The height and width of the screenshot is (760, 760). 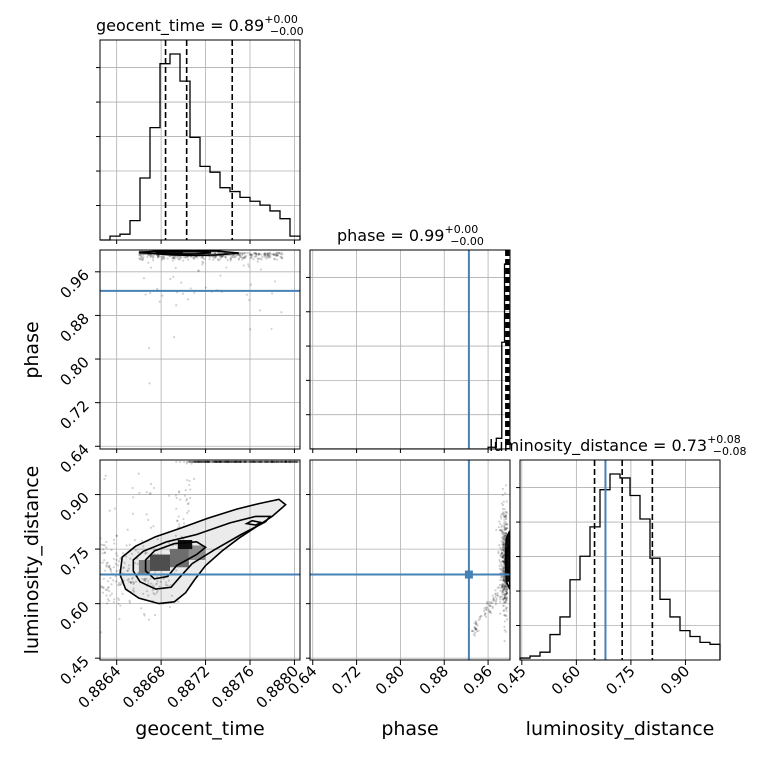 I want to click on y-ticks-luminosity-distance: 0.45 0.60 0.75 0.90, so click(x=78, y=589).